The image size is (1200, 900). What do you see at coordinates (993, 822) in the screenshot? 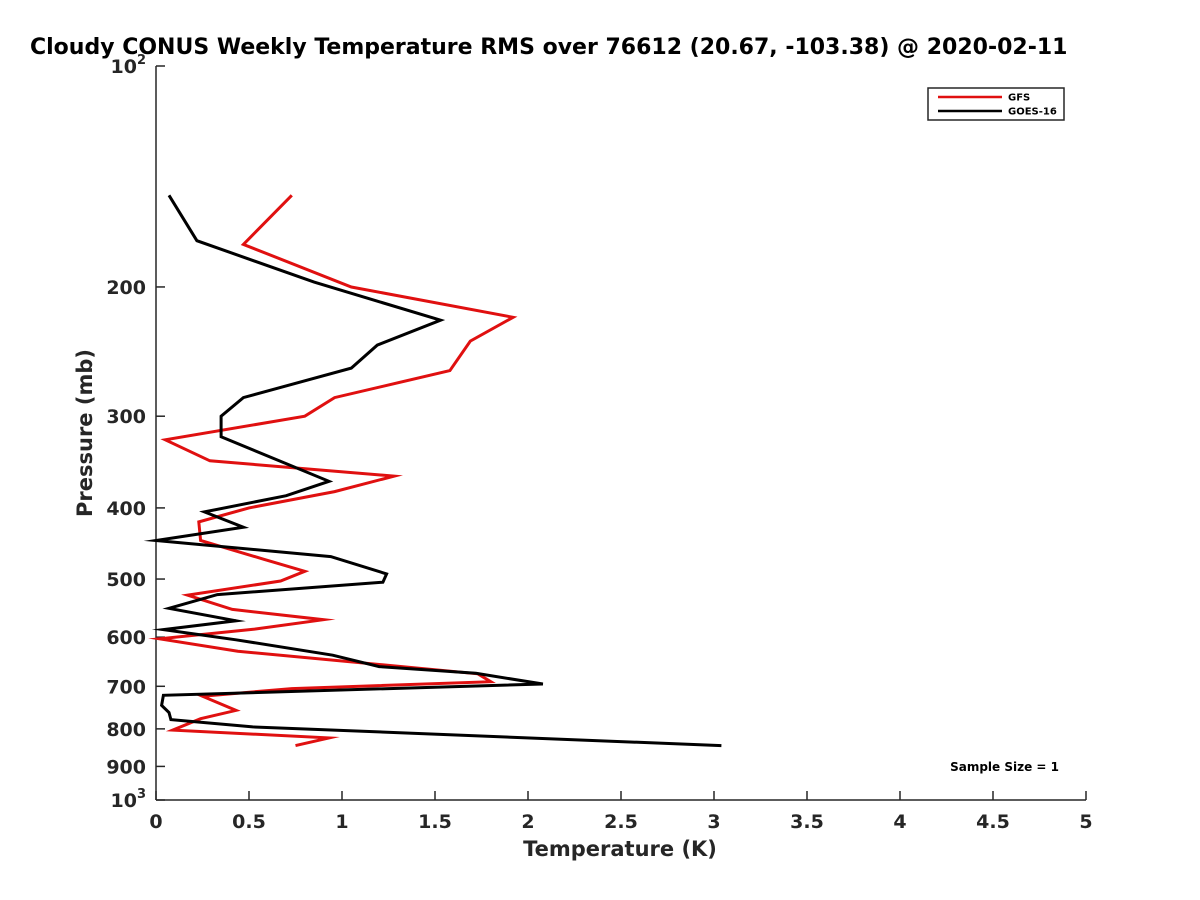
I see `x-tick-label: 4.5` at bounding box center [993, 822].